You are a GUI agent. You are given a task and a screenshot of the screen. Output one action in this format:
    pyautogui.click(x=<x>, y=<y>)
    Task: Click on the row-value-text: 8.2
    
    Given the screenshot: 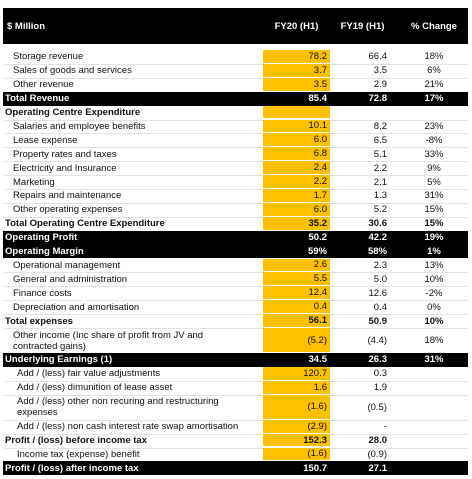 What is the action you would take?
    pyautogui.click(x=380, y=126)
    